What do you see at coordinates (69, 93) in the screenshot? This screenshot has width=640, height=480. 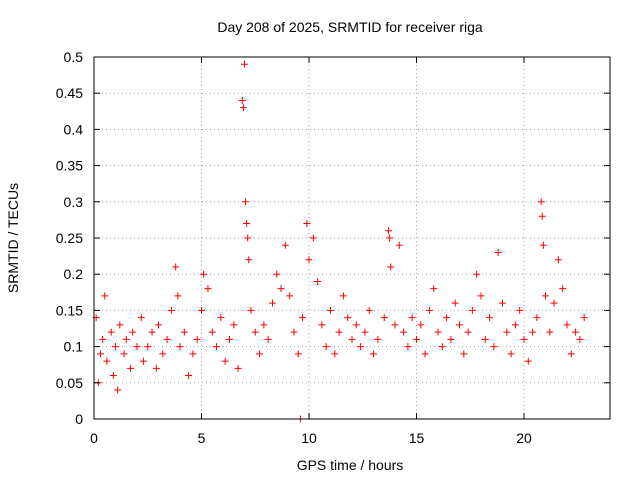 I see `y-tick-label: 0.45` at bounding box center [69, 93].